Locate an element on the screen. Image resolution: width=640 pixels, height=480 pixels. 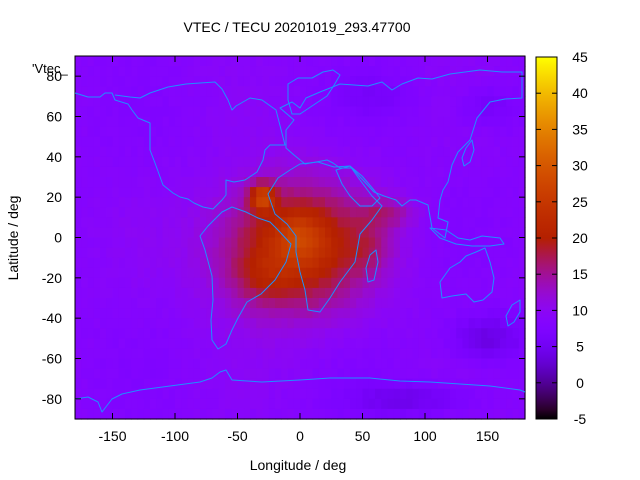
x-tick-label: 0 is located at coordinates (300, 436).